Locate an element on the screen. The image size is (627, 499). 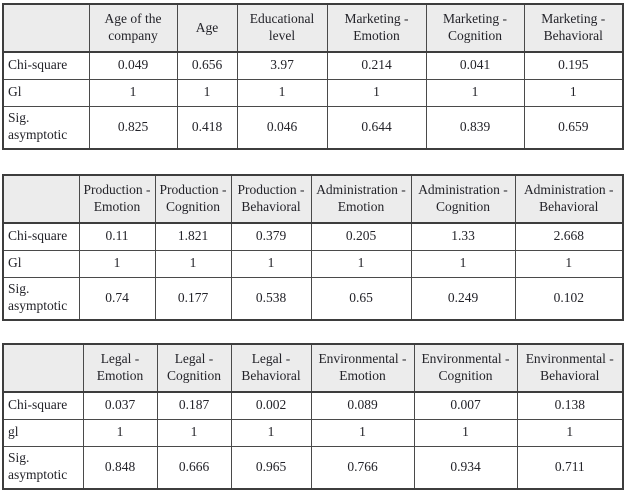
value-cell: 0.002 is located at coordinates (271, 405).